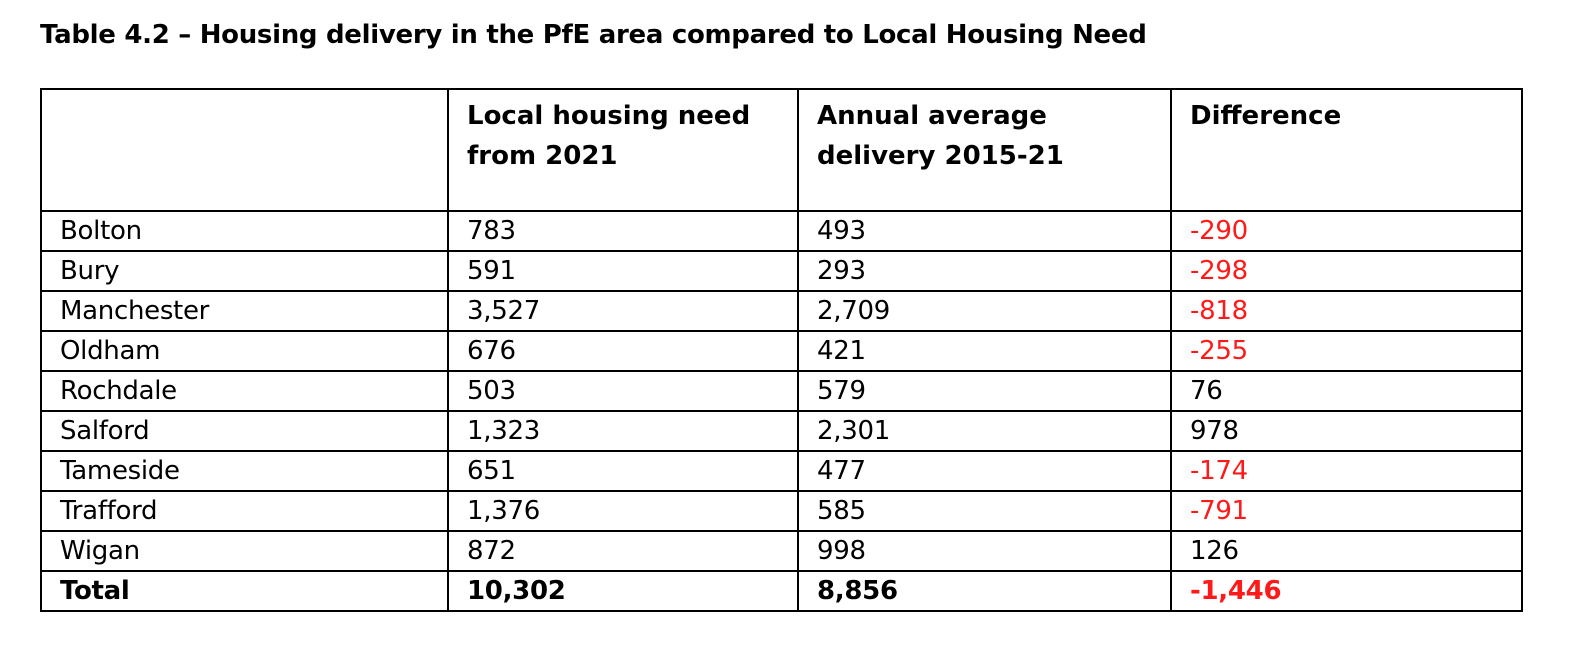 The height and width of the screenshot is (660, 1576). I want to click on total-row: Total 10,302 8,856 -1,446, so click(781, 591).